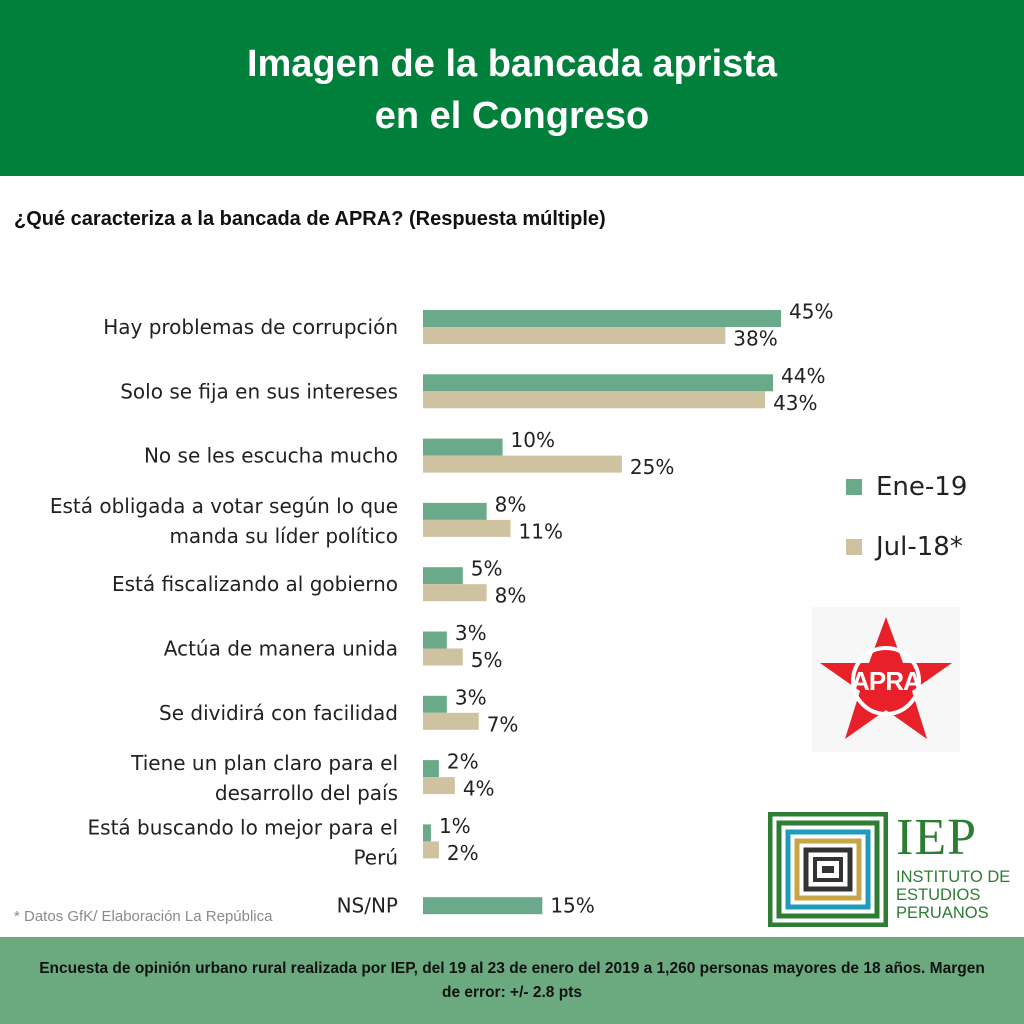  Describe the element at coordinates (512, 116) in the screenshot. I see `title-line-2: en el Congreso` at that location.